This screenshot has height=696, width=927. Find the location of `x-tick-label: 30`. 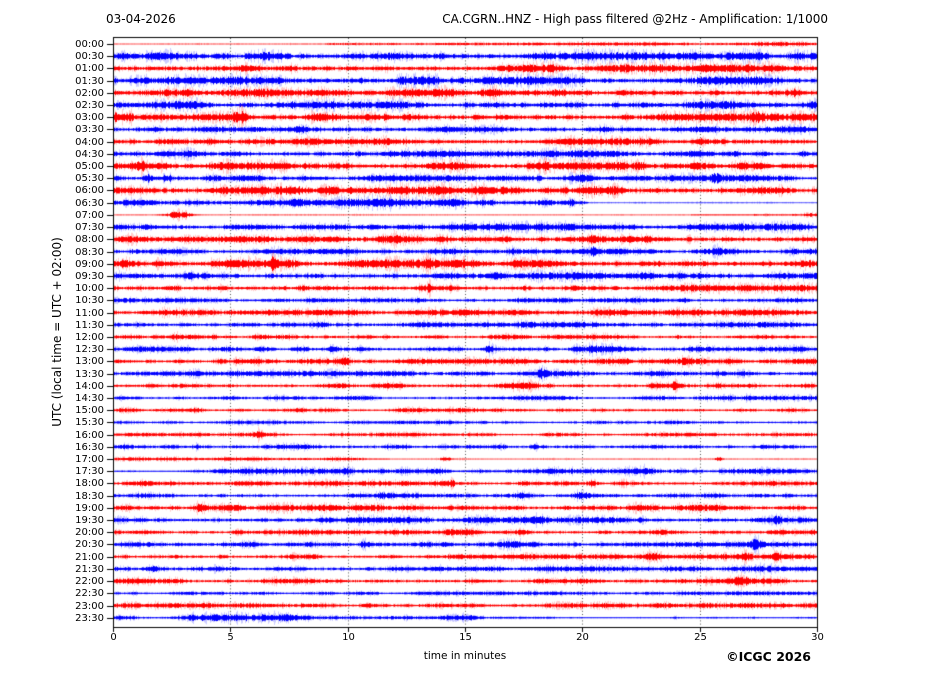

x-tick-label: 30 is located at coordinates (817, 637).